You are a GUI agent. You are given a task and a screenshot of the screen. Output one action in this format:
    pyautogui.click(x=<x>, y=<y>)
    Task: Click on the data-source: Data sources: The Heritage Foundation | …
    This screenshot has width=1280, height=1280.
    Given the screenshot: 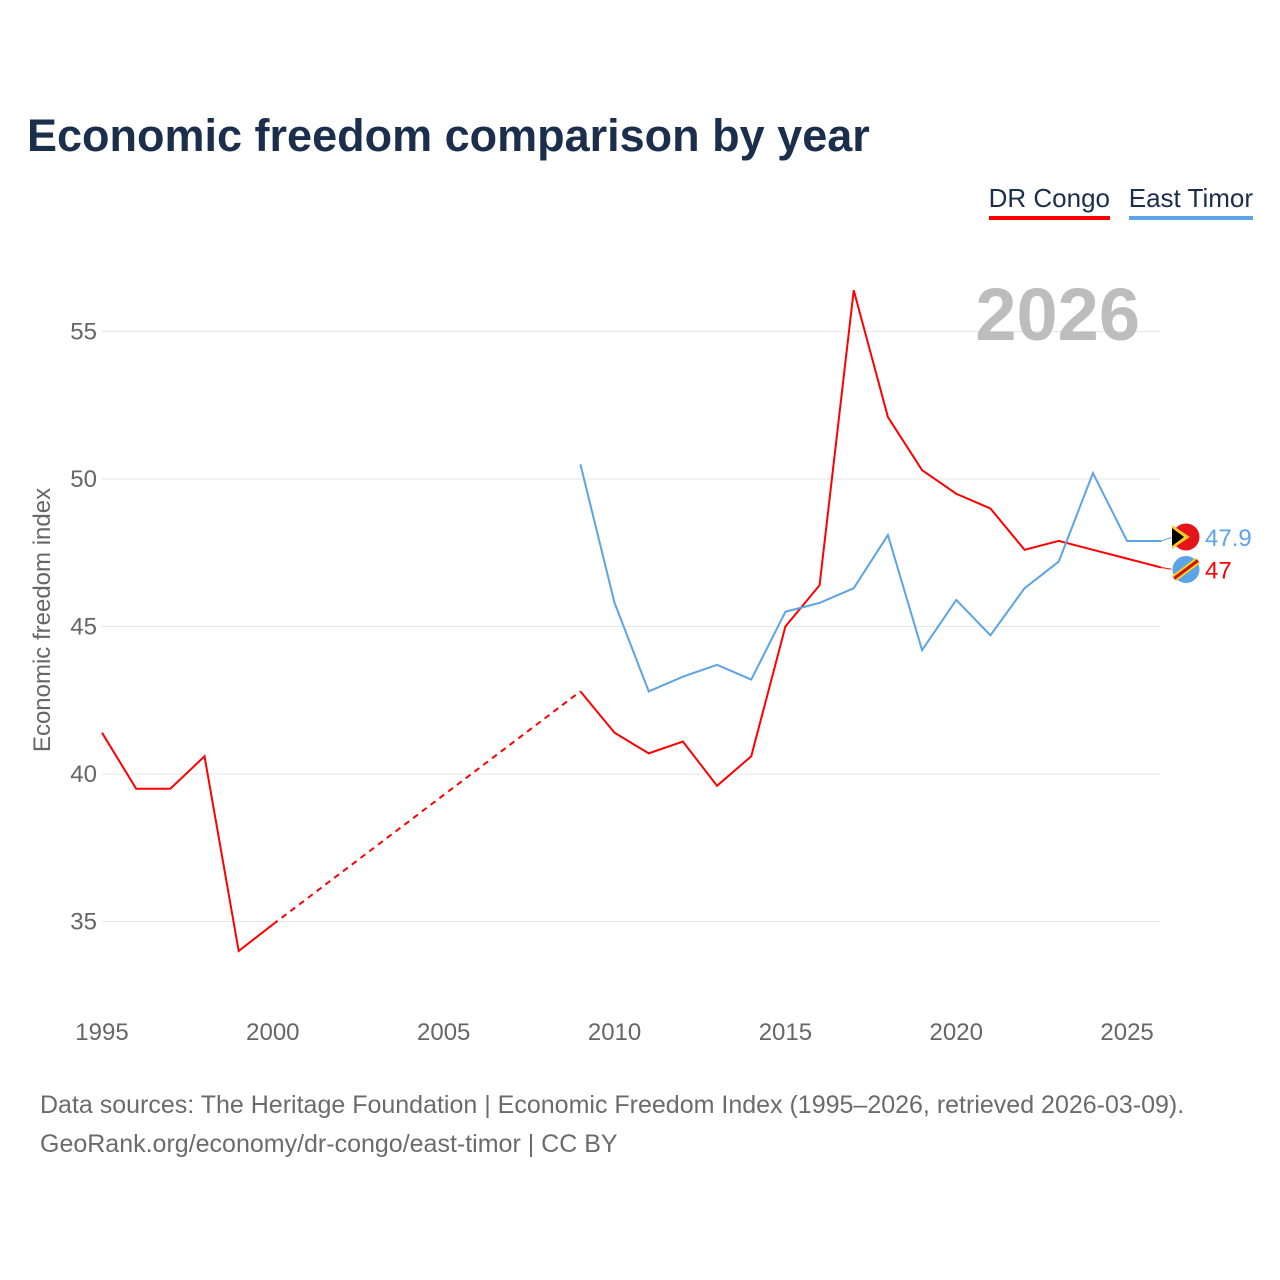 What is the action you would take?
    pyautogui.click(x=612, y=1105)
    